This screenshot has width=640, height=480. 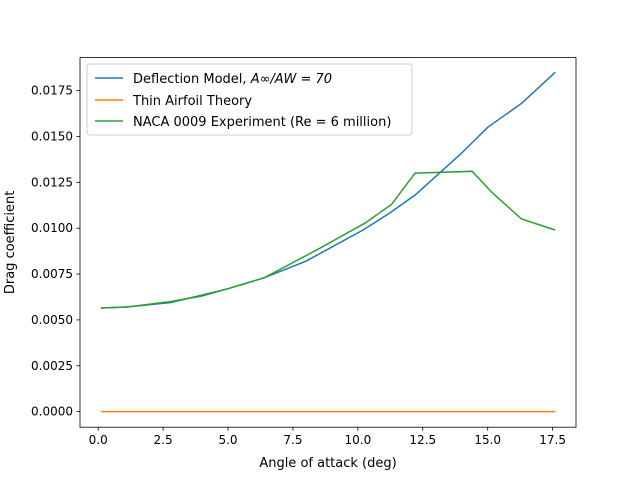 What do you see at coordinates (52, 412) in the screenshot?
I see `y-tick-label: 0.0000` at bounding box center [52, 412].